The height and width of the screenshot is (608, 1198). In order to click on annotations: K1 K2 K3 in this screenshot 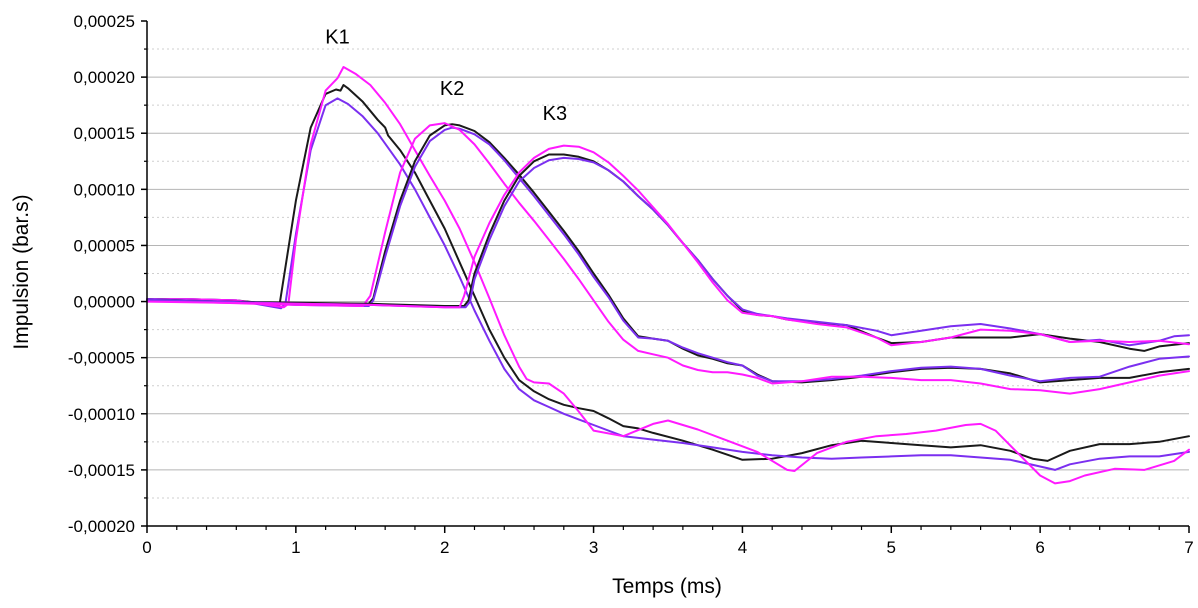, I will do `click(446, 75)`.